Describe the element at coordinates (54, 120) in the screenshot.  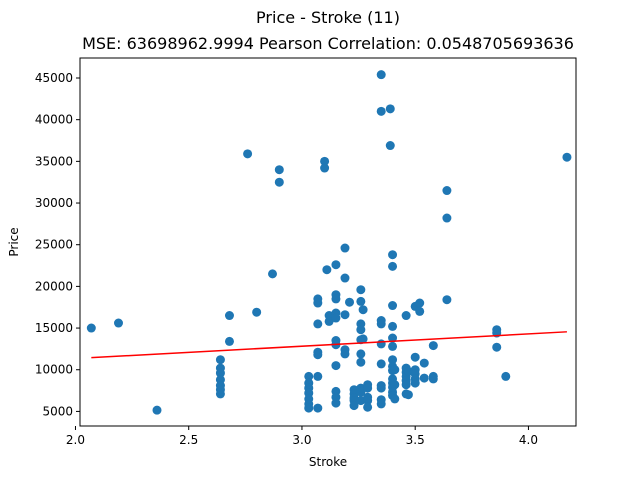
I see `y-tick-label: 40000` at that location.